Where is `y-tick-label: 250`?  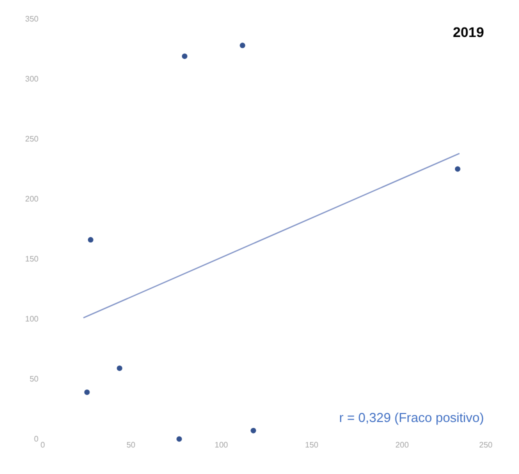 y-tick-label: 250 is located at coordinates (32, 139).